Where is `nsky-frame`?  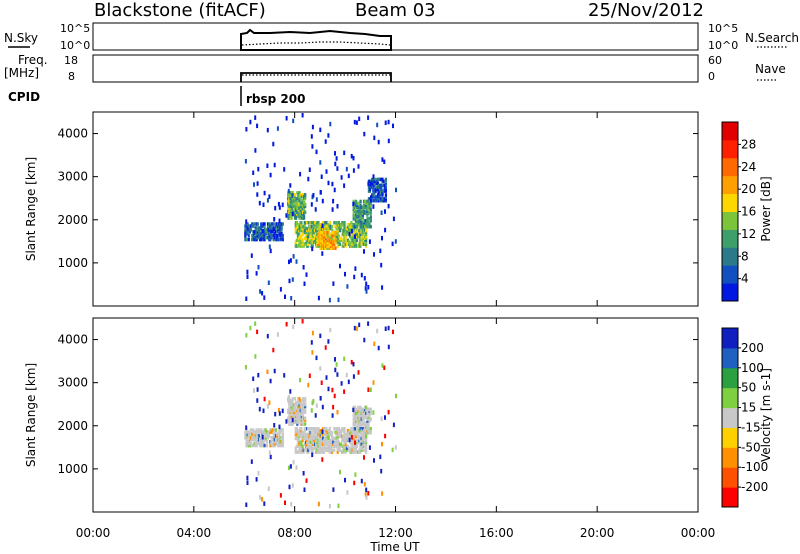
nsky-frame is located at coordinates (395, 36).